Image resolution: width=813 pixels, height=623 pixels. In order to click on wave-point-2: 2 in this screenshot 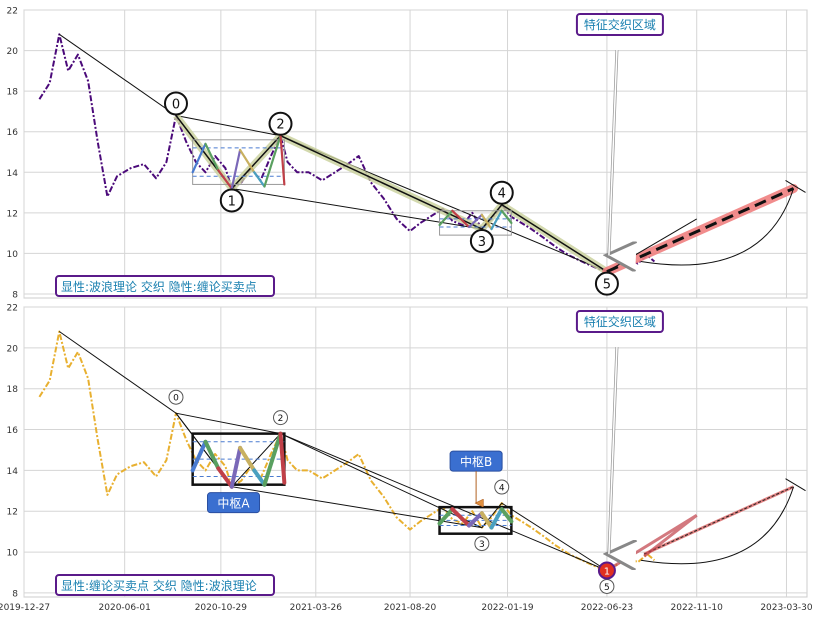, I will do `click(281, 418)`.